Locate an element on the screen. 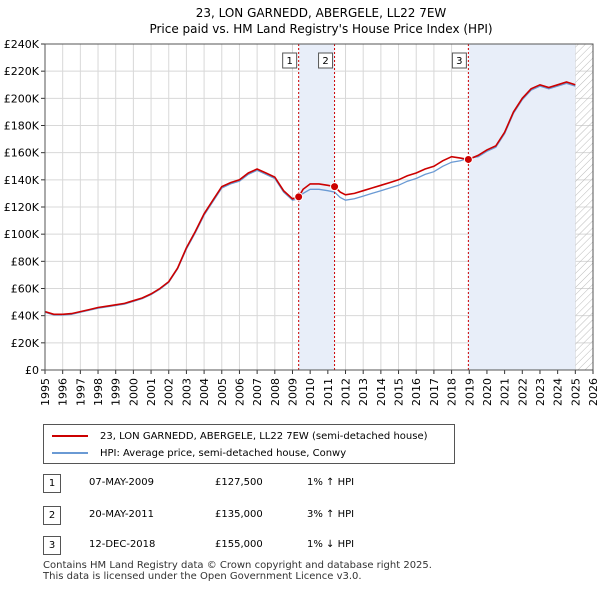  x-tick-label: 2007 is located at coordinates (257, 392).